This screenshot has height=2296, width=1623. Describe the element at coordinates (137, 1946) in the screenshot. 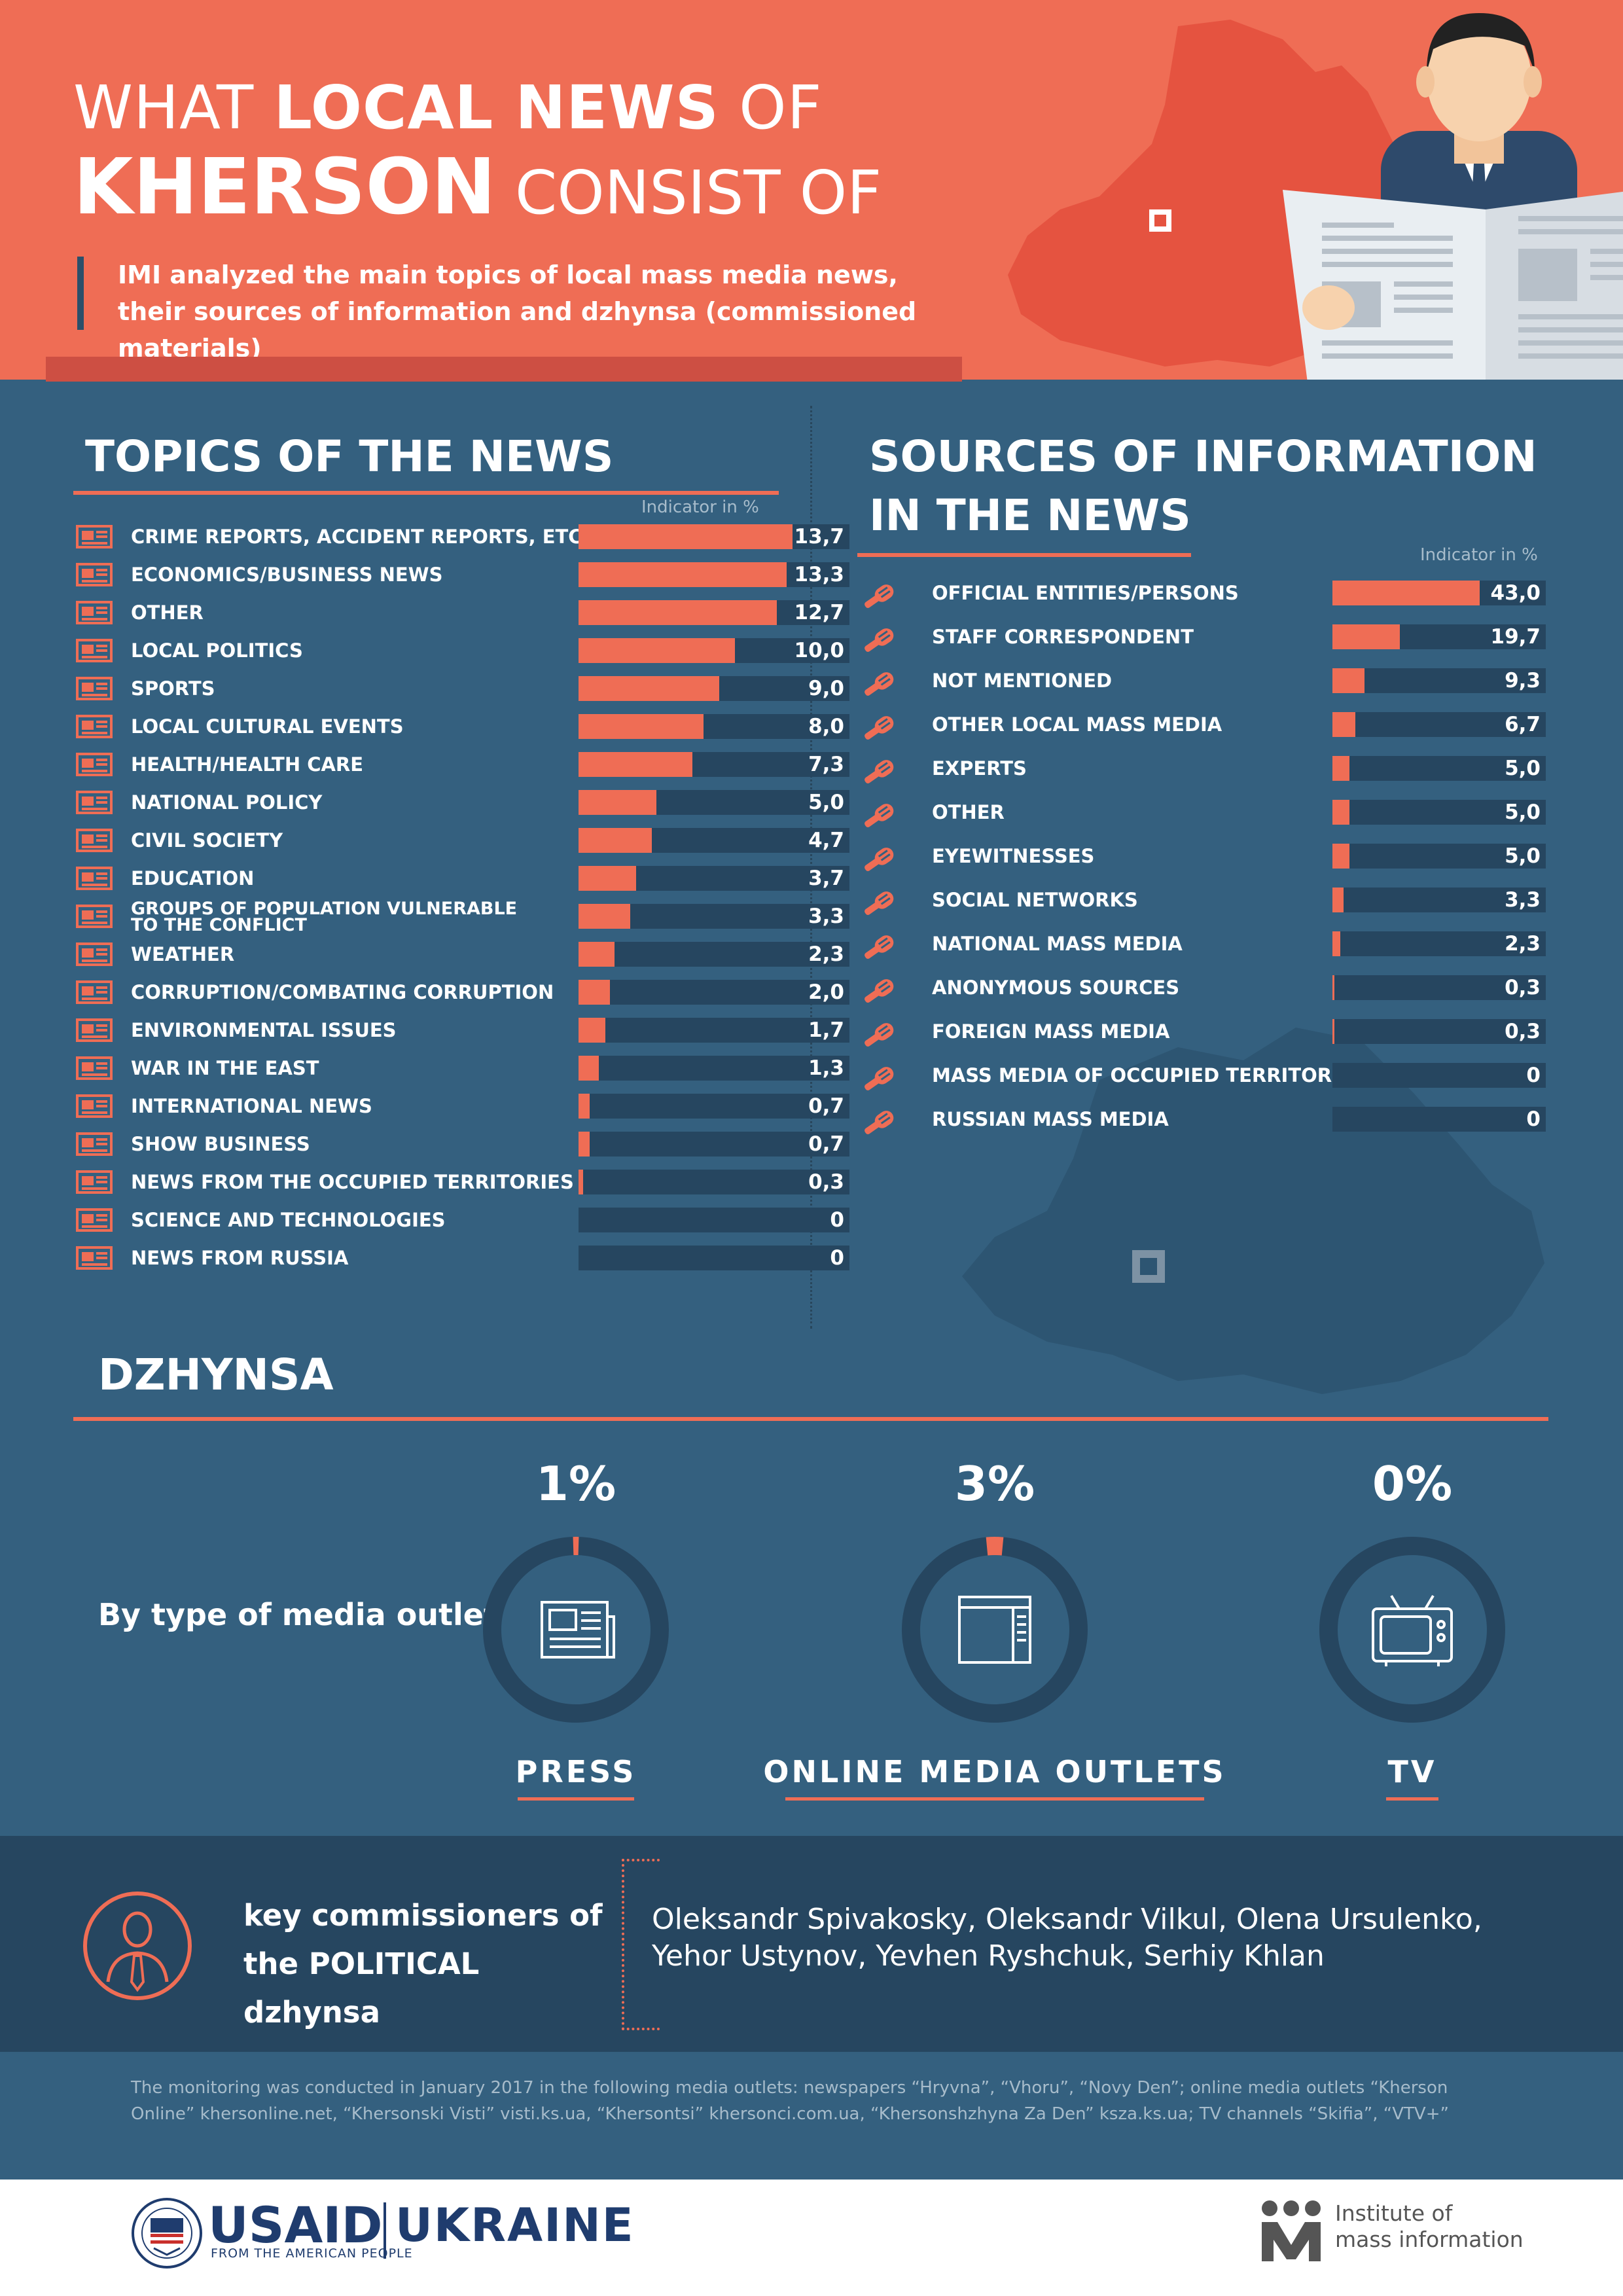

I see `person-tie-icon` at that location.